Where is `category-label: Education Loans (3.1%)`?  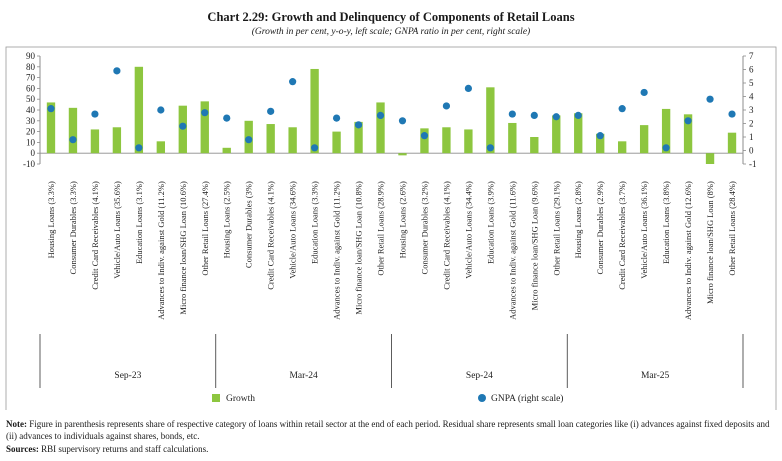 category-label: Education Loans (3.1%) is located at coordinates (139, 222).